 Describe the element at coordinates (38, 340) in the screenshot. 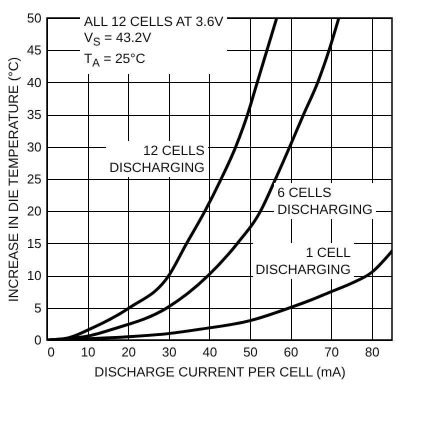

I see `y-tick-label: 0` at that location.